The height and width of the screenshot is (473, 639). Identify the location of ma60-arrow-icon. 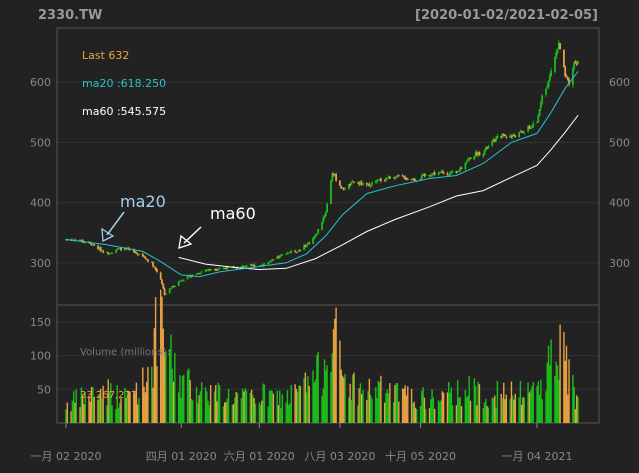
(190, 237).